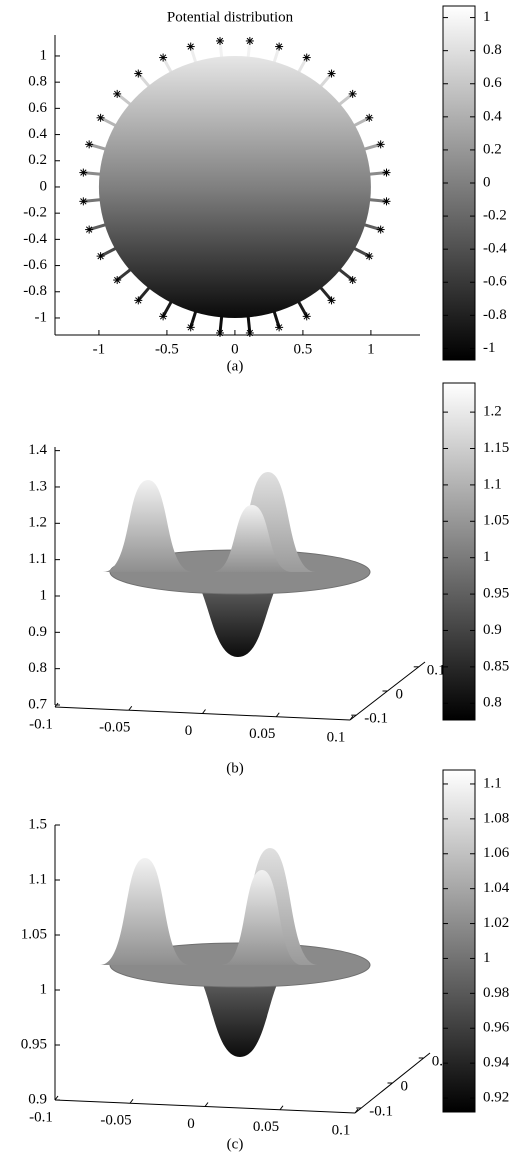 This screenshot has width=518, height=1153. What do you see at coordinates (492, 783) in the screenshot?
I see `colorbar-tick-label: 1.1` at bounding box center [492, 783].